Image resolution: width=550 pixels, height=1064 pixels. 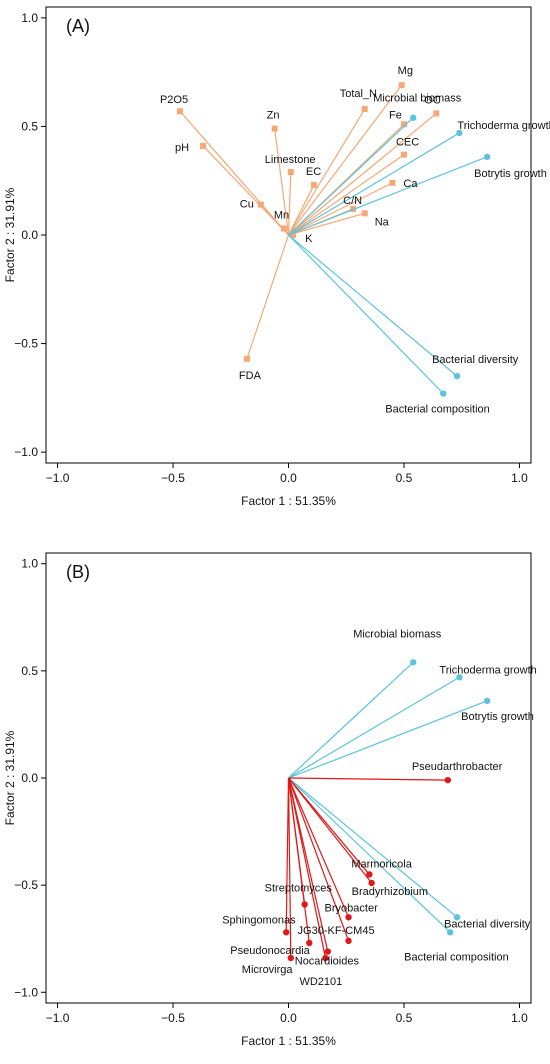 I want to click on y-tick-label: 1.0, so click(x=29, y=564).